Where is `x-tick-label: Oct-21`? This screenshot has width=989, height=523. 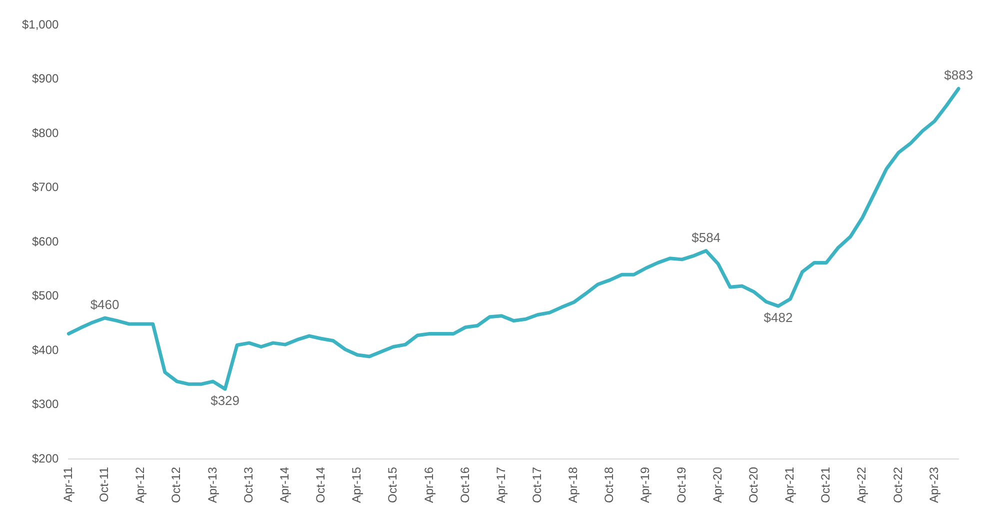
x-tick-label: Oct-21 is located at coordinates (825, 484).